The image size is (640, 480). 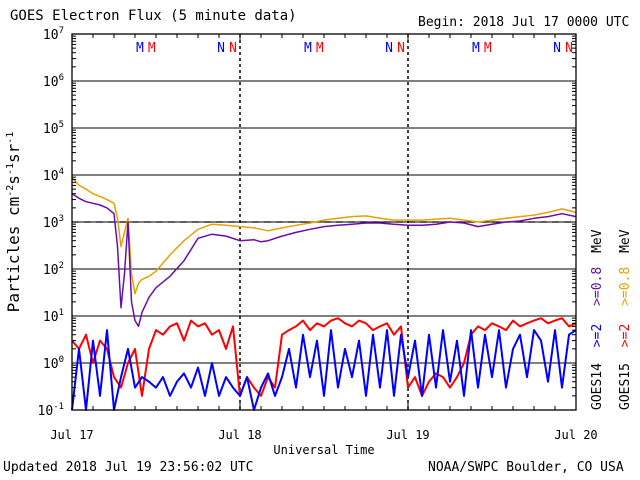 I want to click on x-tick-label: Jul 18, so click(x=239, y=435).